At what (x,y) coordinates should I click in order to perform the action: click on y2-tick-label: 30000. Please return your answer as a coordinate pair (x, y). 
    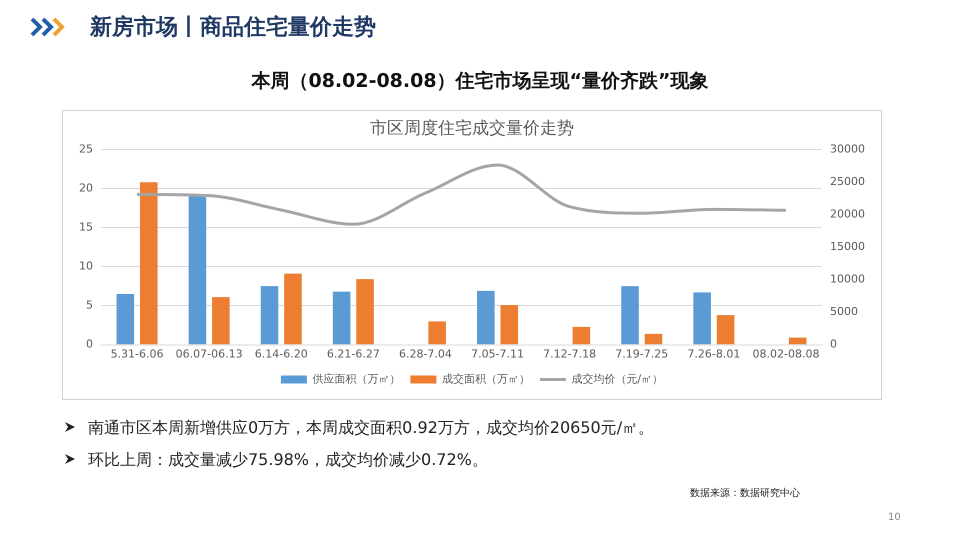
    Looking at the image, I should click on (848, 149).